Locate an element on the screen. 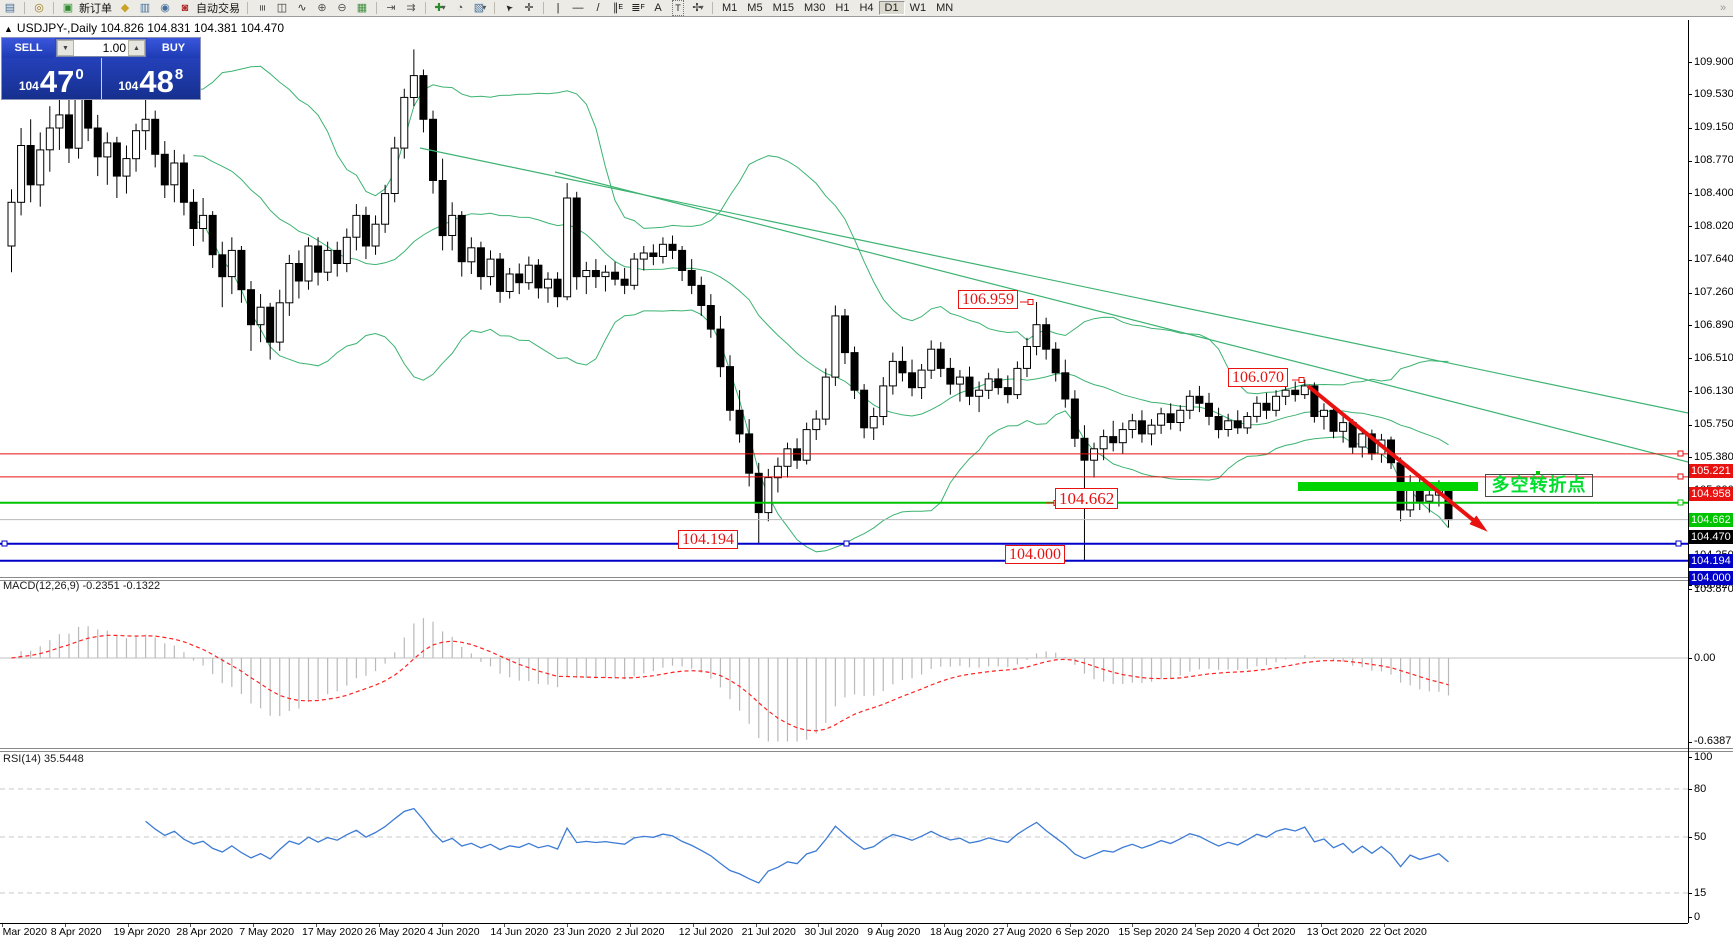 This screenshot has width=1733, height=938. tf-m1: M1 is located at coordinates (730, 8).